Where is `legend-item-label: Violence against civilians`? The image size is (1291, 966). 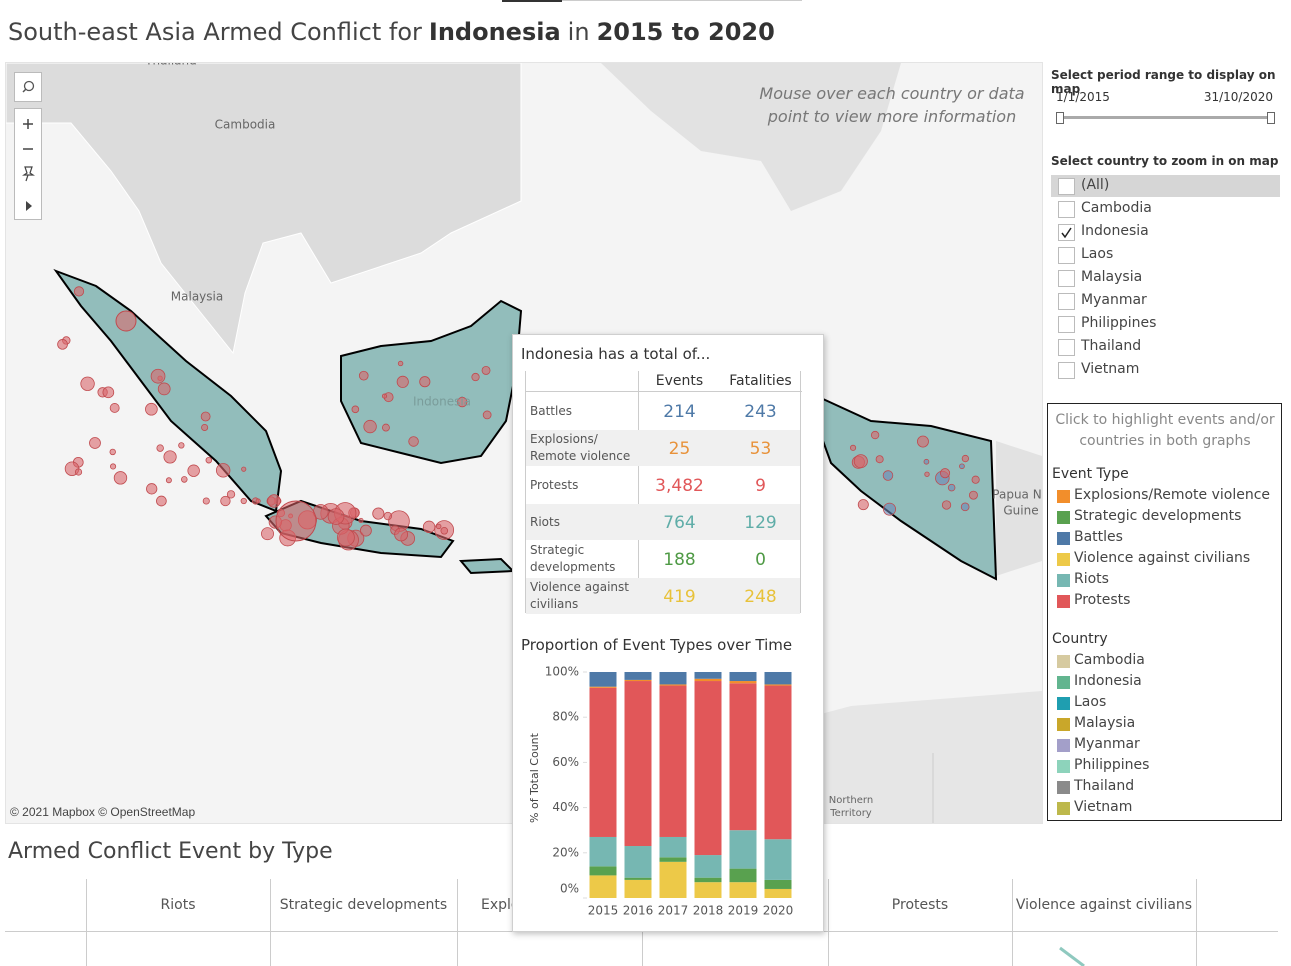 legend-item-label: Violence against civilians is located at coordinates (1162, 558).